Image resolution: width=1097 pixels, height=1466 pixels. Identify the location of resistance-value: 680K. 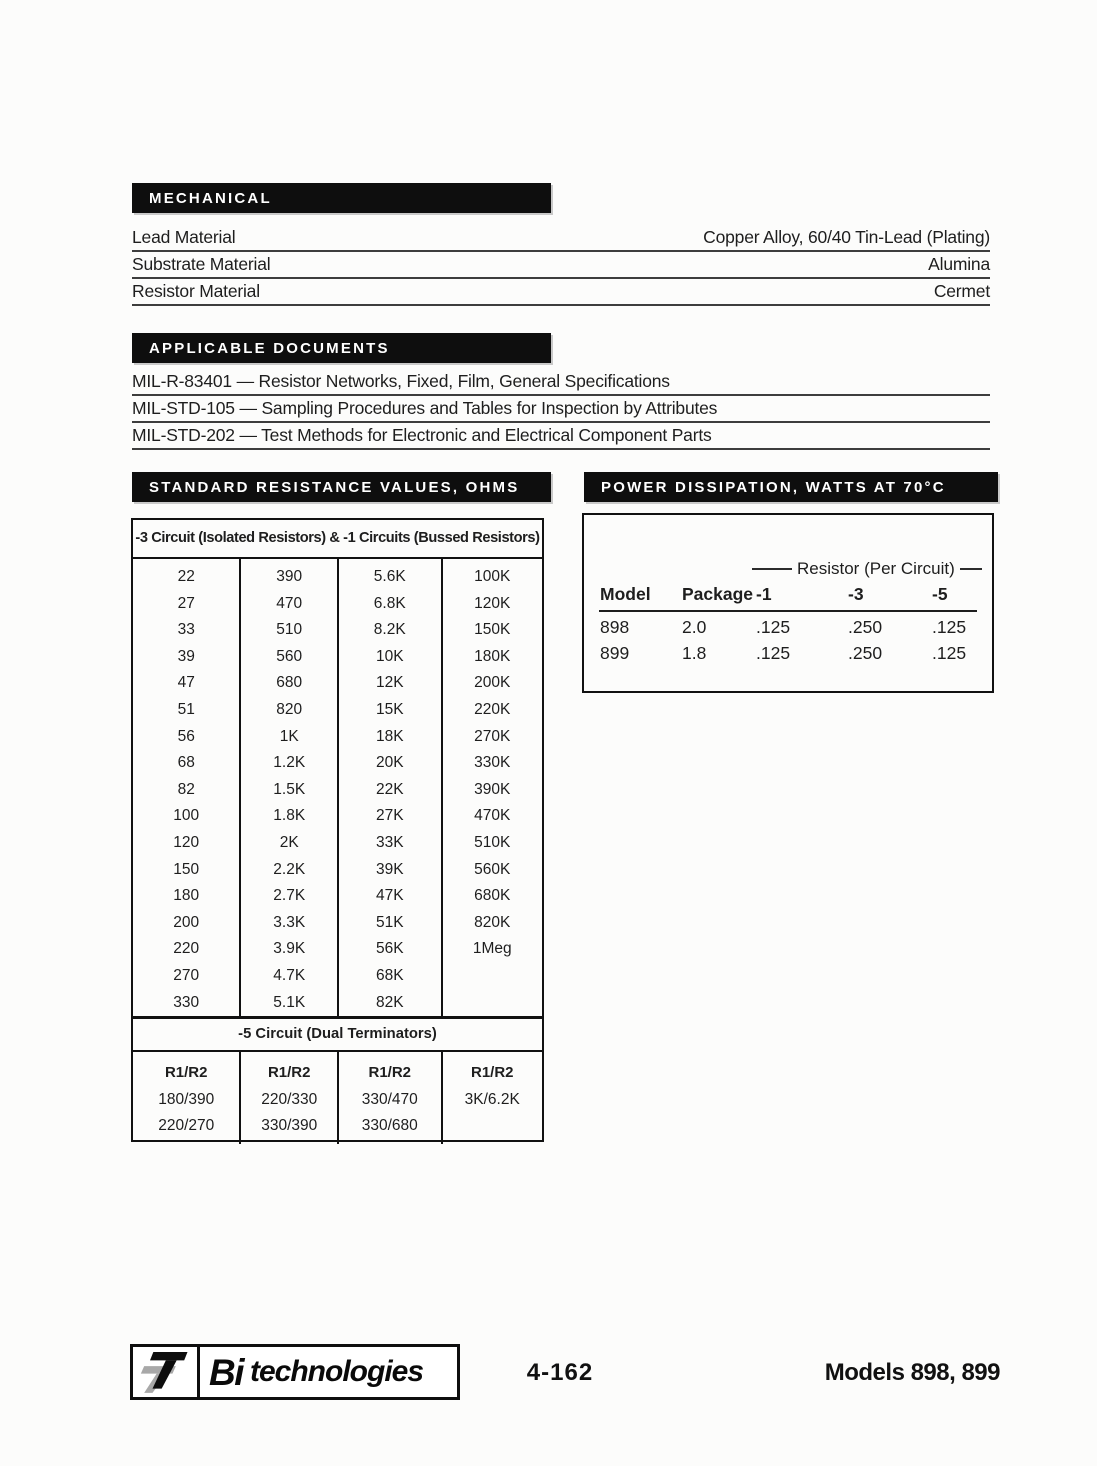
(492, 896).